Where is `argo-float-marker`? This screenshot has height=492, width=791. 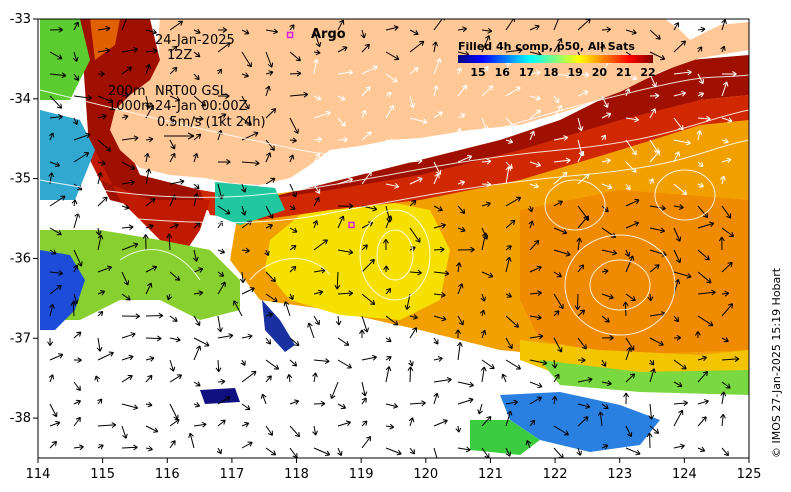 argo-float-marker is located at coordinates (290, 35).